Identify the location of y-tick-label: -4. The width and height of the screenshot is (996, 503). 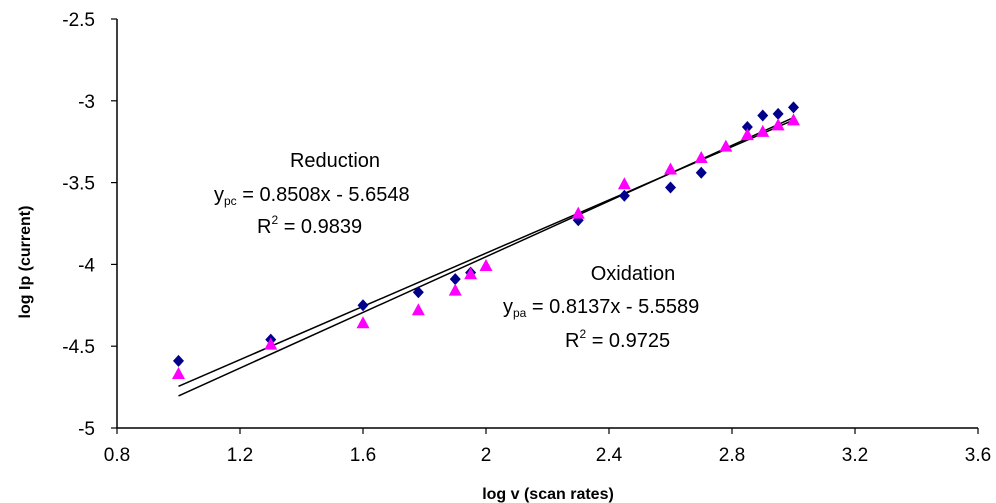
(86, 265).